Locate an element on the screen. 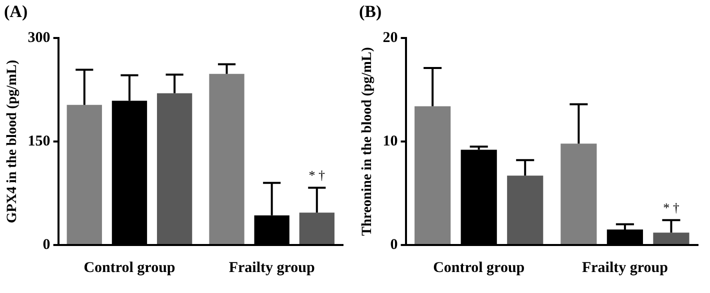  y-tick-label: 20 is located at coordinates (390, 38).